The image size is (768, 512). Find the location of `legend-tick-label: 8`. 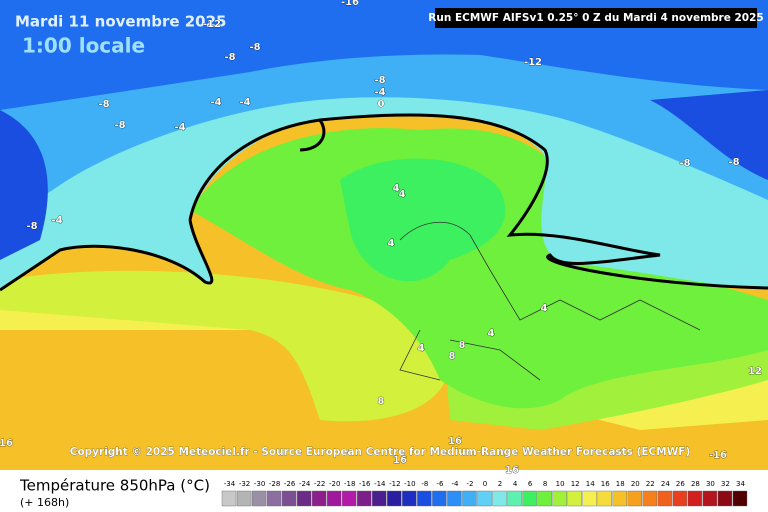

legend-tick-label: 8 is located at coordinates (545, 484).